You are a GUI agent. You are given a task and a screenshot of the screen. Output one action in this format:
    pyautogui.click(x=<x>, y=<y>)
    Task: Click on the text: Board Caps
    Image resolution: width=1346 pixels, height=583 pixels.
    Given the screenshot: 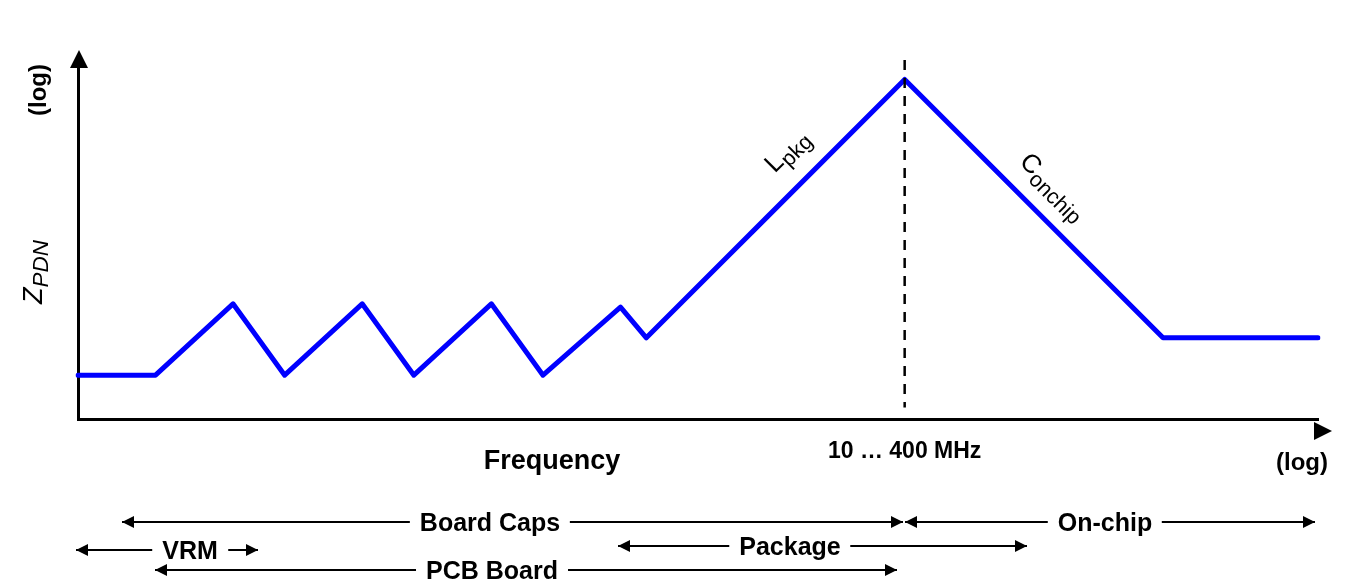 What is the action you would take?
    pyautogui.click(x=490, y=522)
    